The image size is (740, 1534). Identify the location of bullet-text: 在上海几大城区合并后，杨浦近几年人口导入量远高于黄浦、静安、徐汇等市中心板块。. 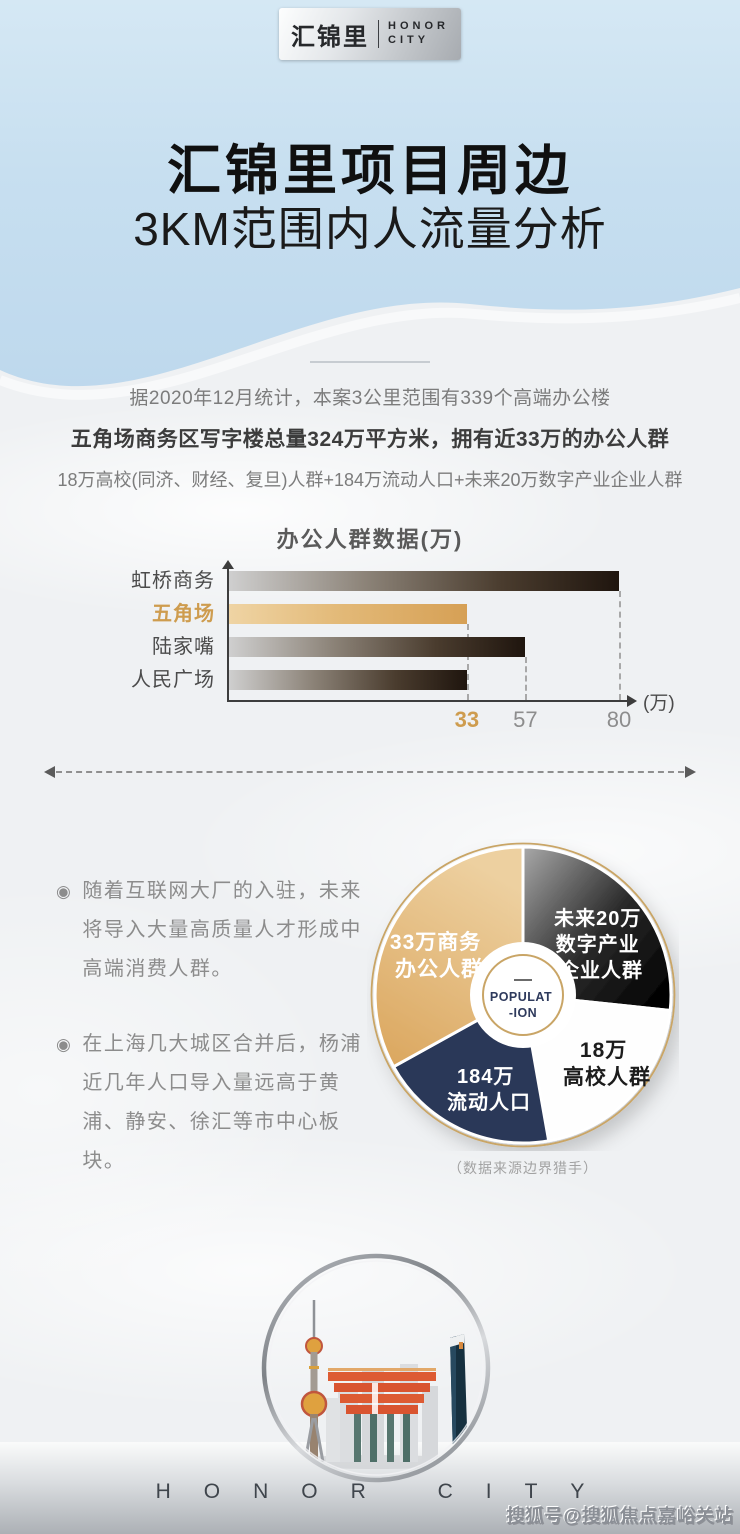
(222, 1102).